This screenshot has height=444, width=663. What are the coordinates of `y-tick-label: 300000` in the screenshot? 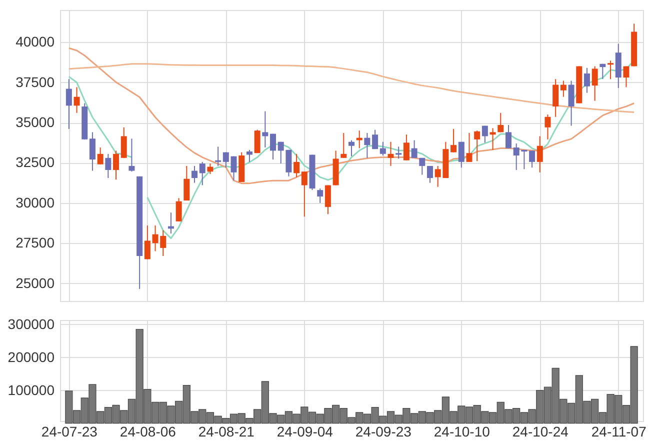 It's located at (31, 324).